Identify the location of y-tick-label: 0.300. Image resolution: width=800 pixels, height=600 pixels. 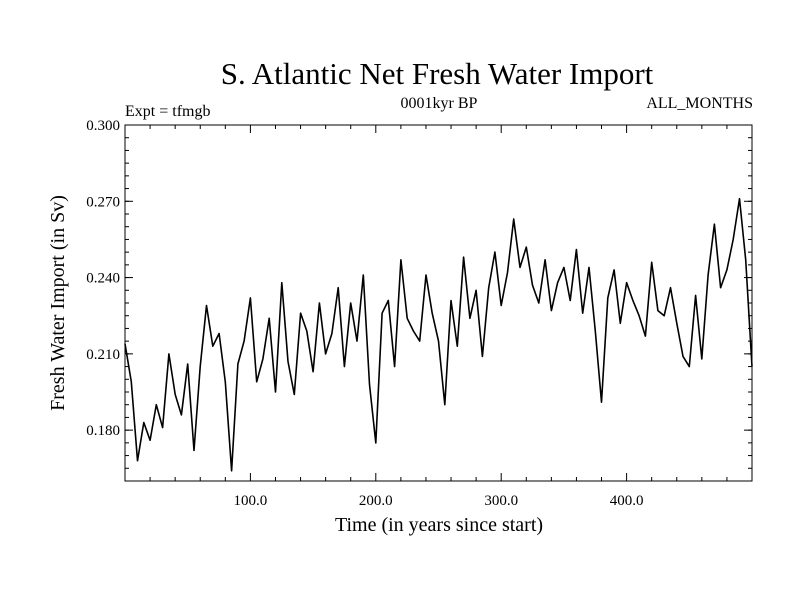
(103, 126).